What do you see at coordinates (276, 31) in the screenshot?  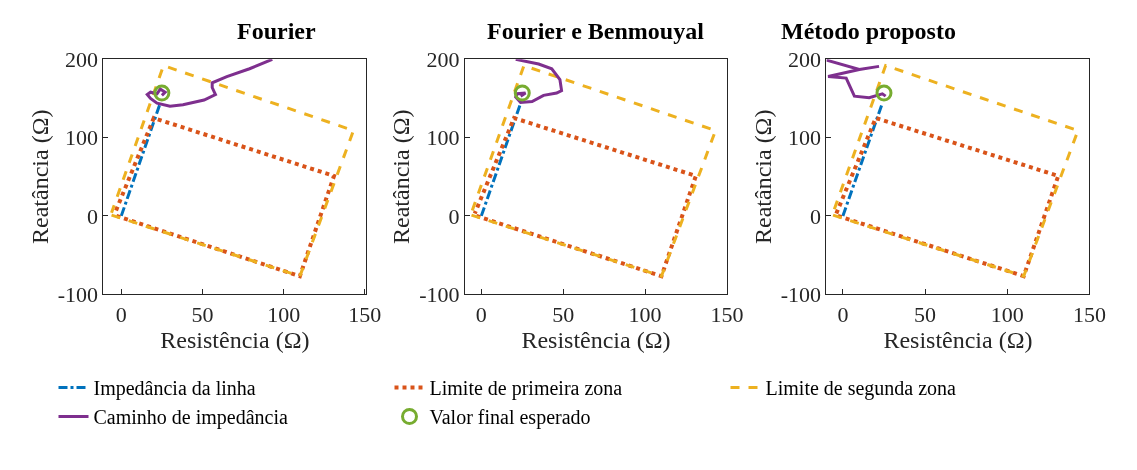 I see `chart-title: Fourier` at bounding box center [276, 31].